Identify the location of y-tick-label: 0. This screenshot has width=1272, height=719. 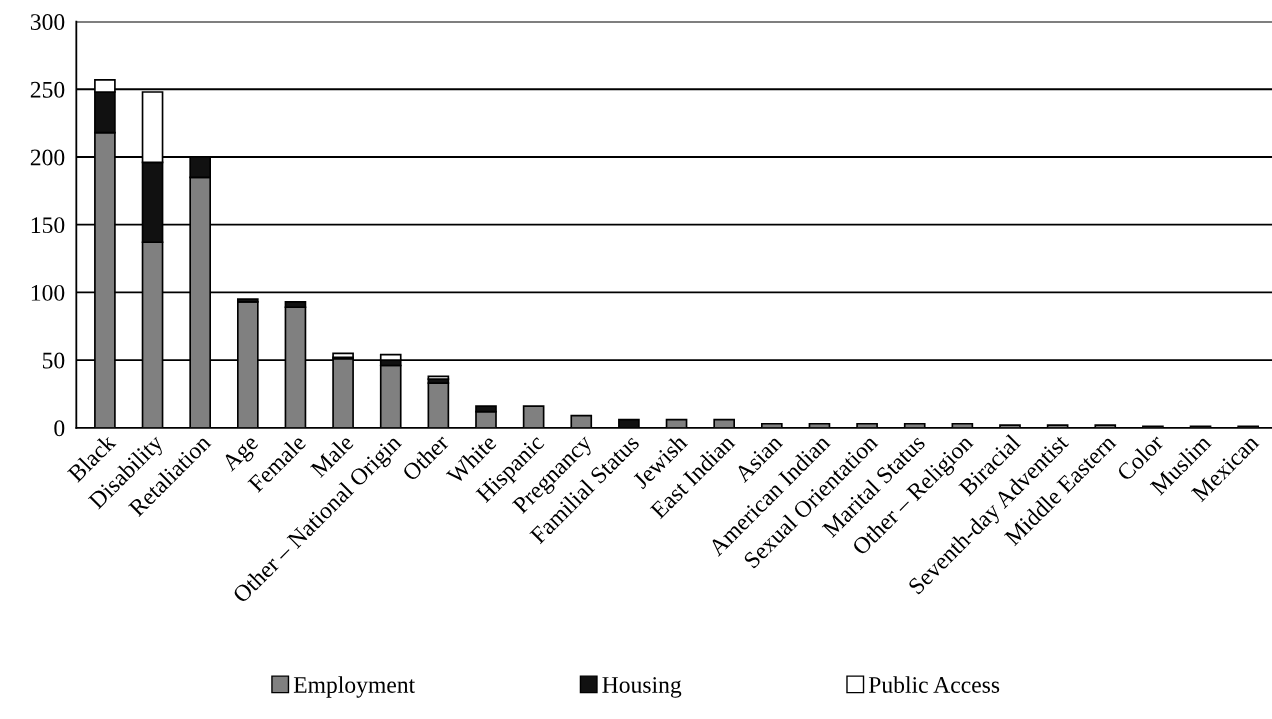
(59, 428).